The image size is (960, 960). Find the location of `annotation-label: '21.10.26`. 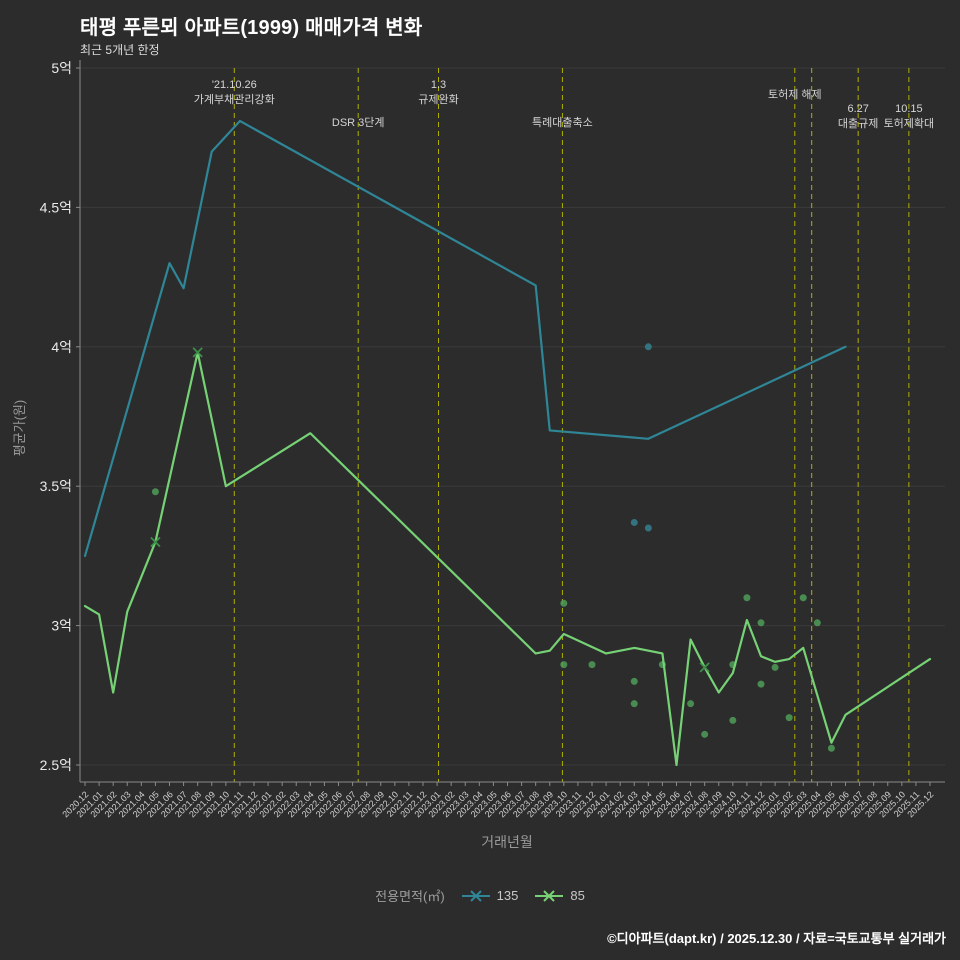

annotation-label: '21.10.26 is located at coordinates (234, 85).